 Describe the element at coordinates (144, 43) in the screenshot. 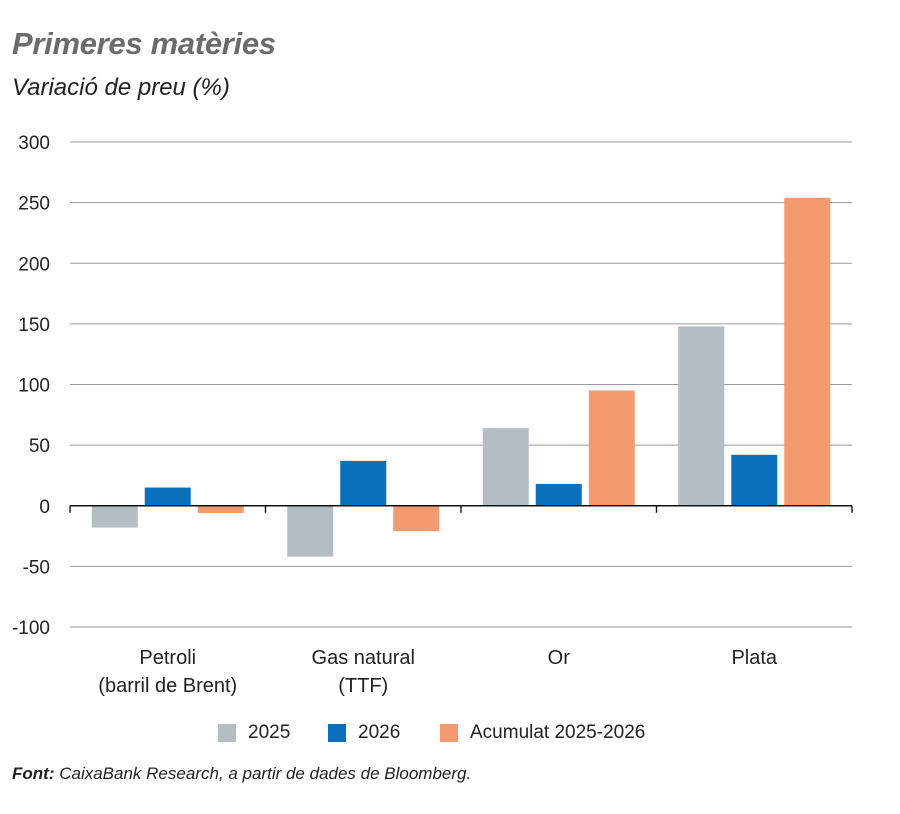

I see `chart-title: Primeres matèries` at that location.